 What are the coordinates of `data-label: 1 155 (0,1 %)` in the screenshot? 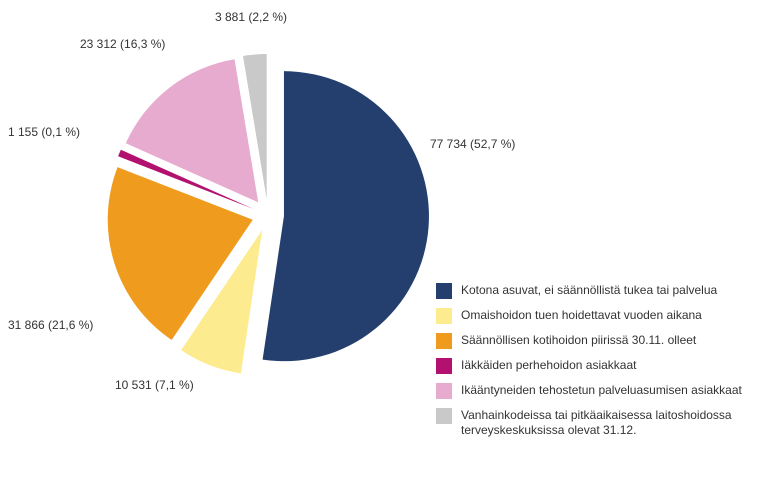 It's located at (44, 132).